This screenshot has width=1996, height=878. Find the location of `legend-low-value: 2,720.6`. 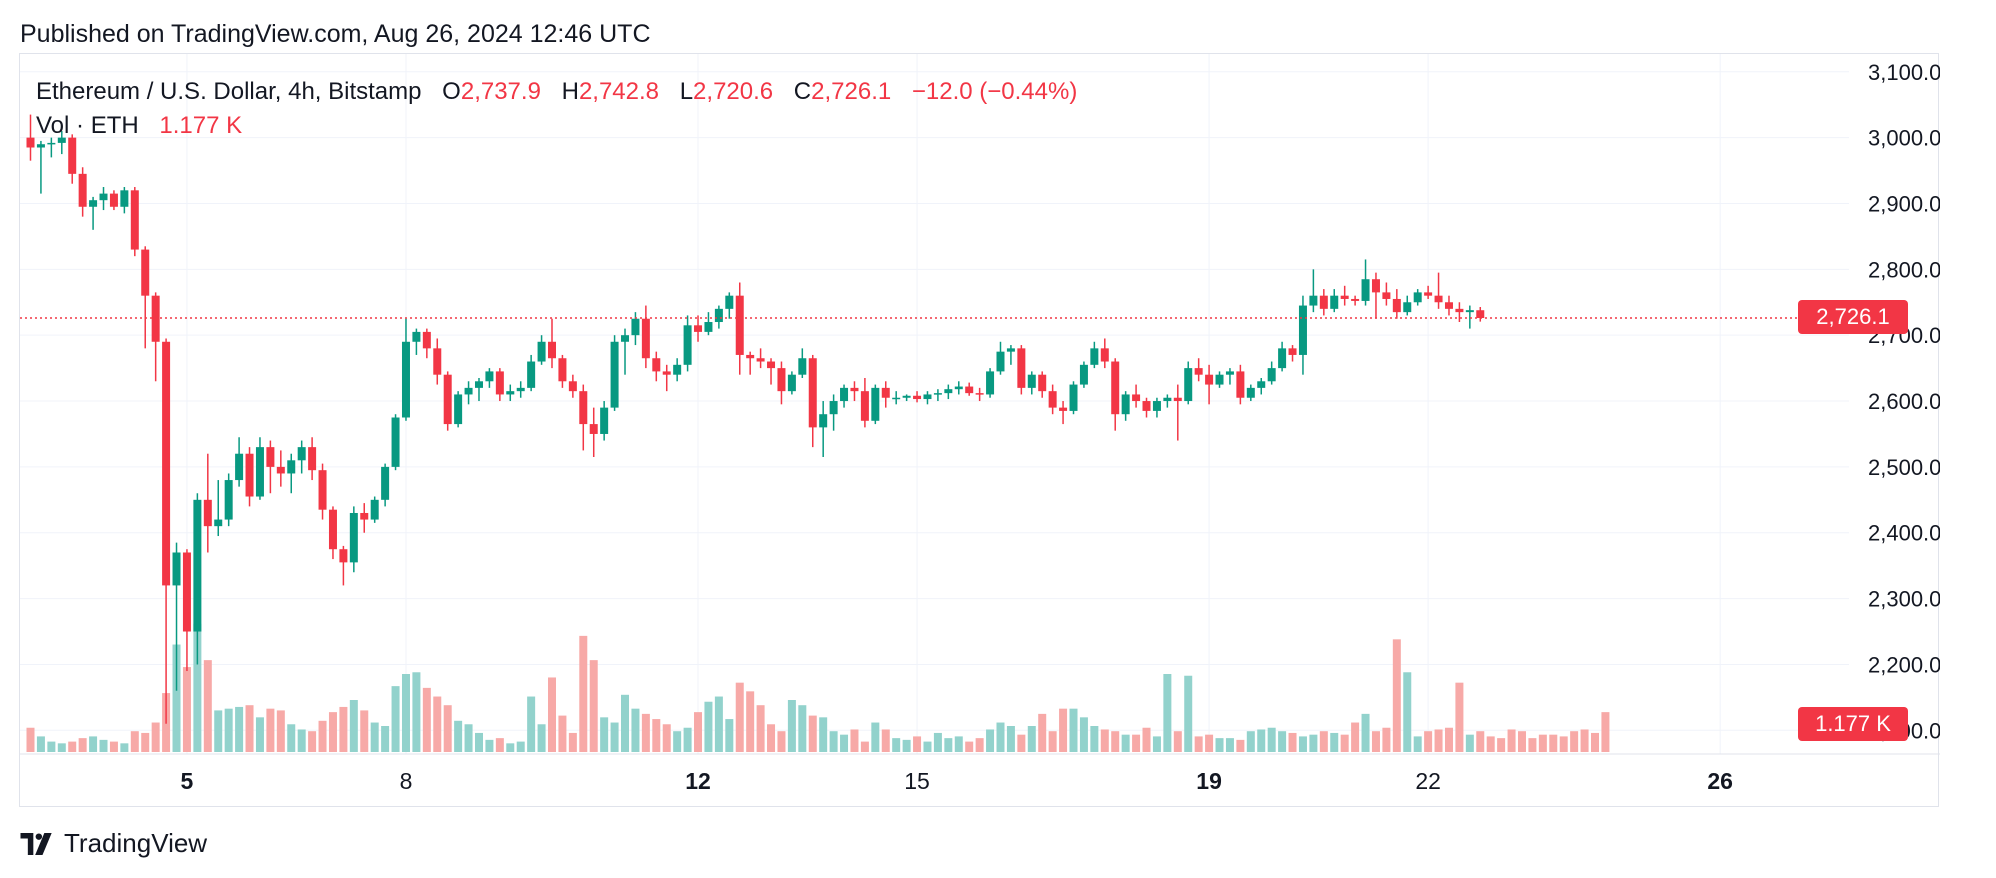

legend-low-value: 2,720.6 is located at coordinates (733, 91).